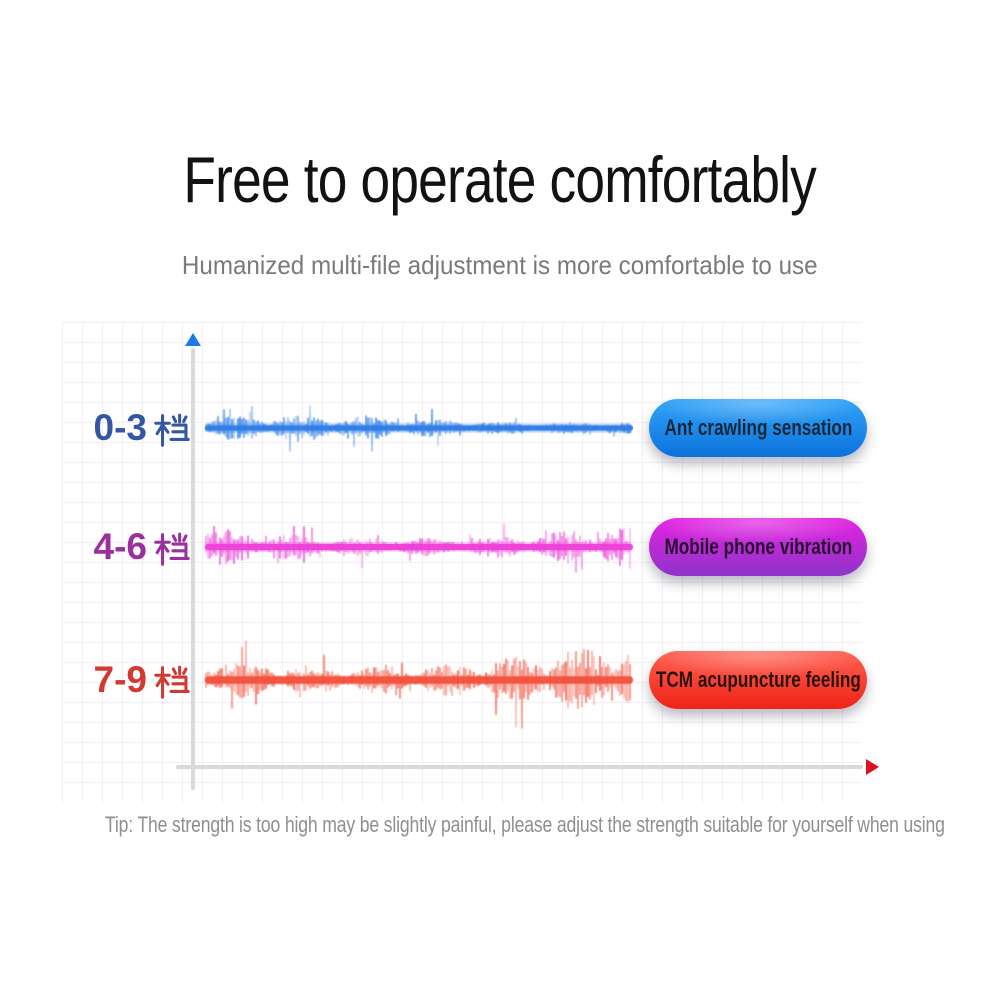 Image resolution: width=1000 pixels, height=1000 pixels. What do you see at coordinates (115, 547) in the screenshot?
I see `gear-range-label: 4-6` at bounding box center [115, 547].